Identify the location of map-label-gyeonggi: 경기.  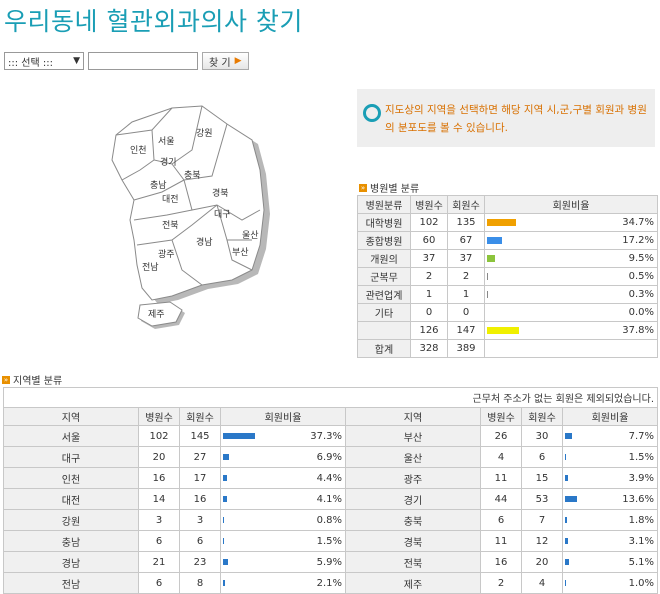
(168, 162).